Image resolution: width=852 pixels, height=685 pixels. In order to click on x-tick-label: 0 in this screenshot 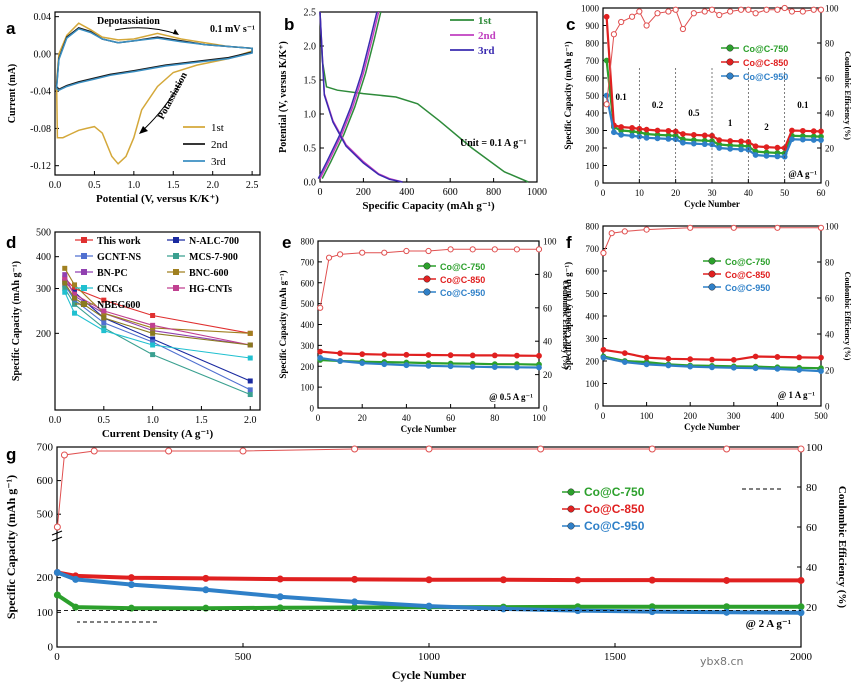, I will do `click(318, 418)`.